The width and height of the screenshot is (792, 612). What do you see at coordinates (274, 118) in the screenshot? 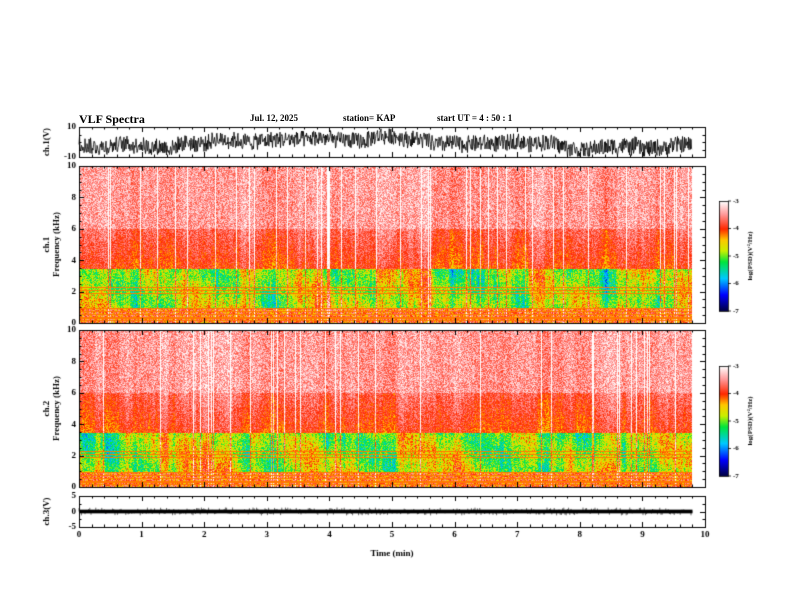
I see `date-label: Jul. 12, 2025` at bounding box center [274, 118].